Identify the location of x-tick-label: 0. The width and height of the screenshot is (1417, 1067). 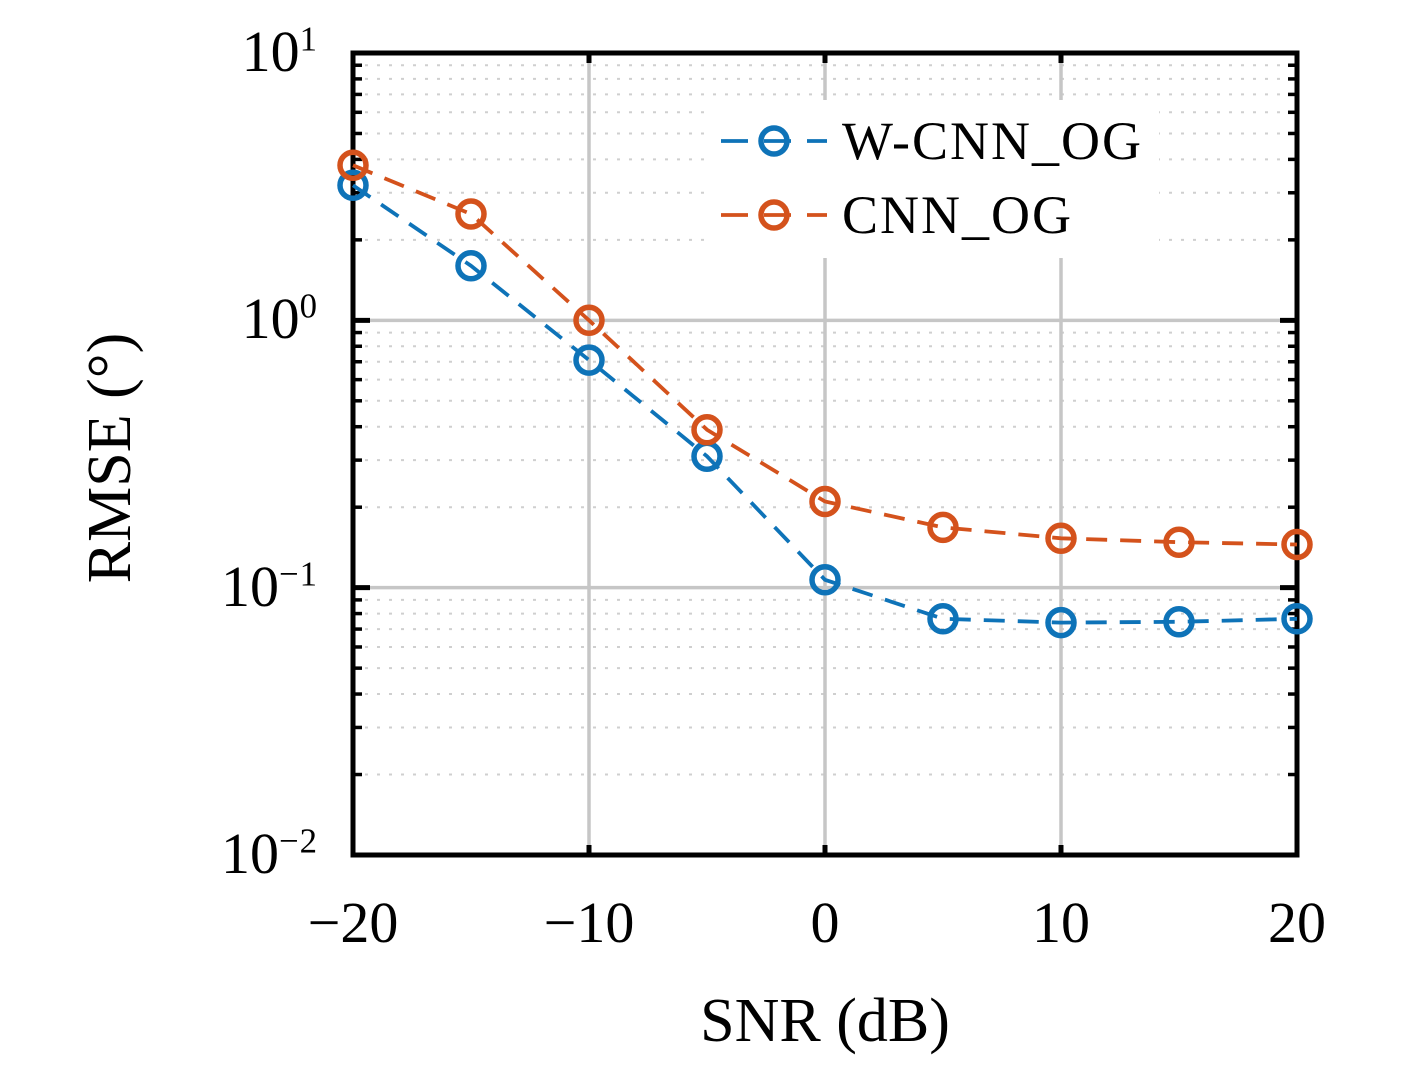
(825, 922).